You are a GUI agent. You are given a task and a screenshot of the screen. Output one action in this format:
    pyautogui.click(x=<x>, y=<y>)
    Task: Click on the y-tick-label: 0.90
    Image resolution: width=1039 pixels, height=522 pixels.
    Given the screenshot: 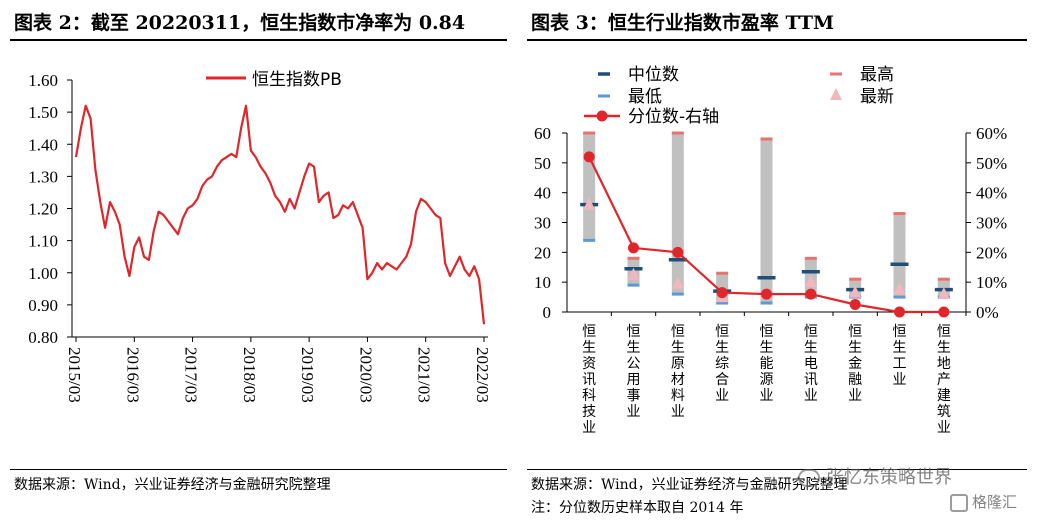 What is the action you would take?
    pyautogui.click(x=43, y=305)
    